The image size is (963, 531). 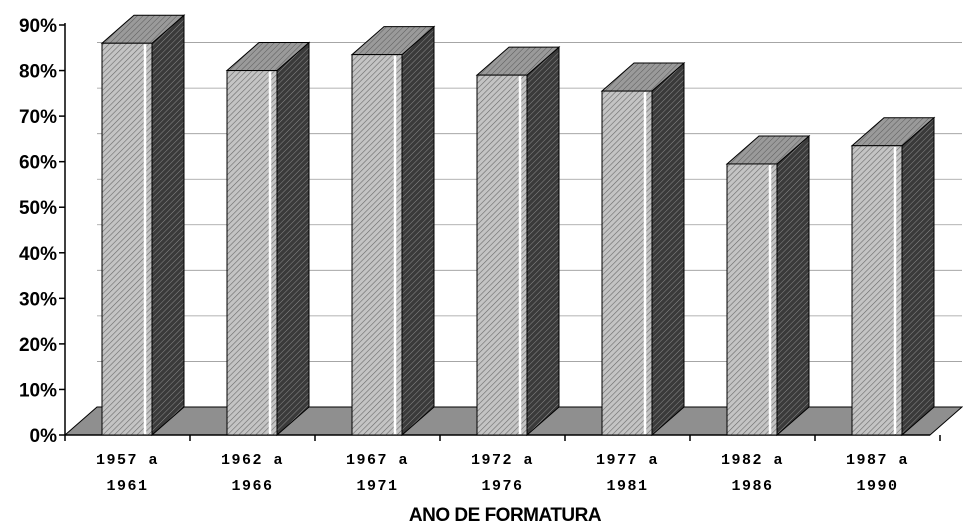 What do you see at coordinates (377, 460) in the screenshot?
I see `x-tick-label: 1967 a` at bounding box center [377, 460].